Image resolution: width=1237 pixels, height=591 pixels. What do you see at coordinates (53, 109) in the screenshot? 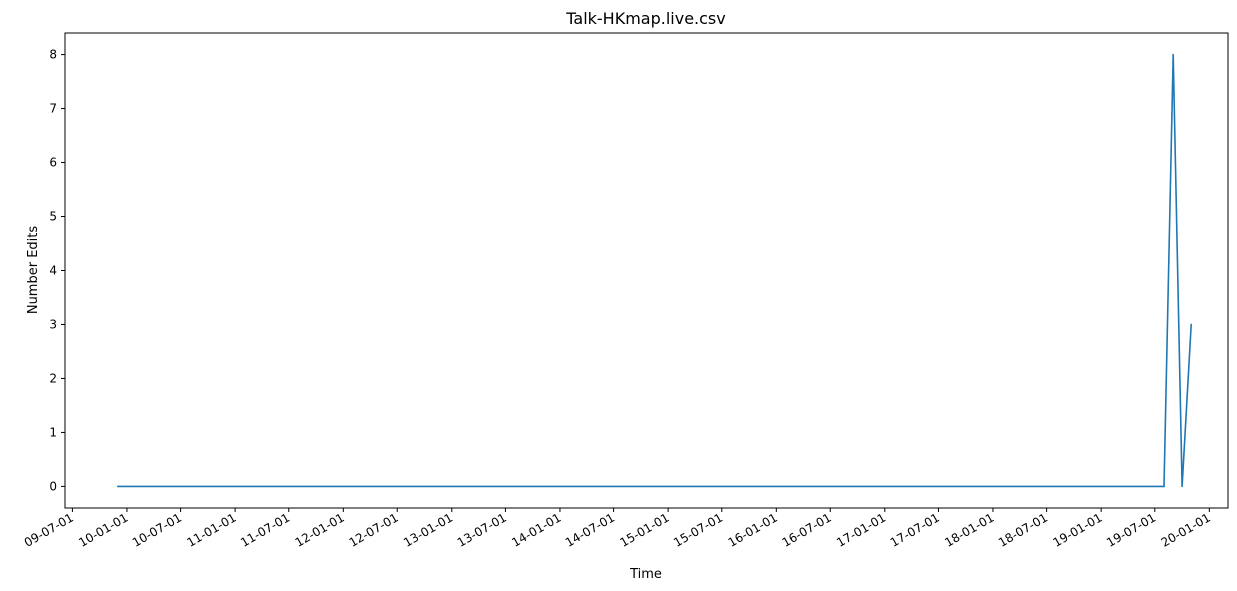
I see `y-tick-label: 7` at bounding box center [53, 109].